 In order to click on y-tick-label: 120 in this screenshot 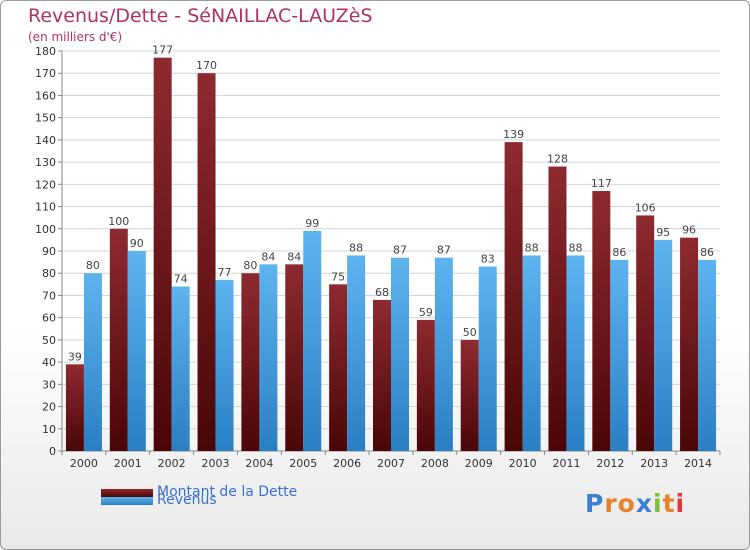, I will do `click(45, 184)`.